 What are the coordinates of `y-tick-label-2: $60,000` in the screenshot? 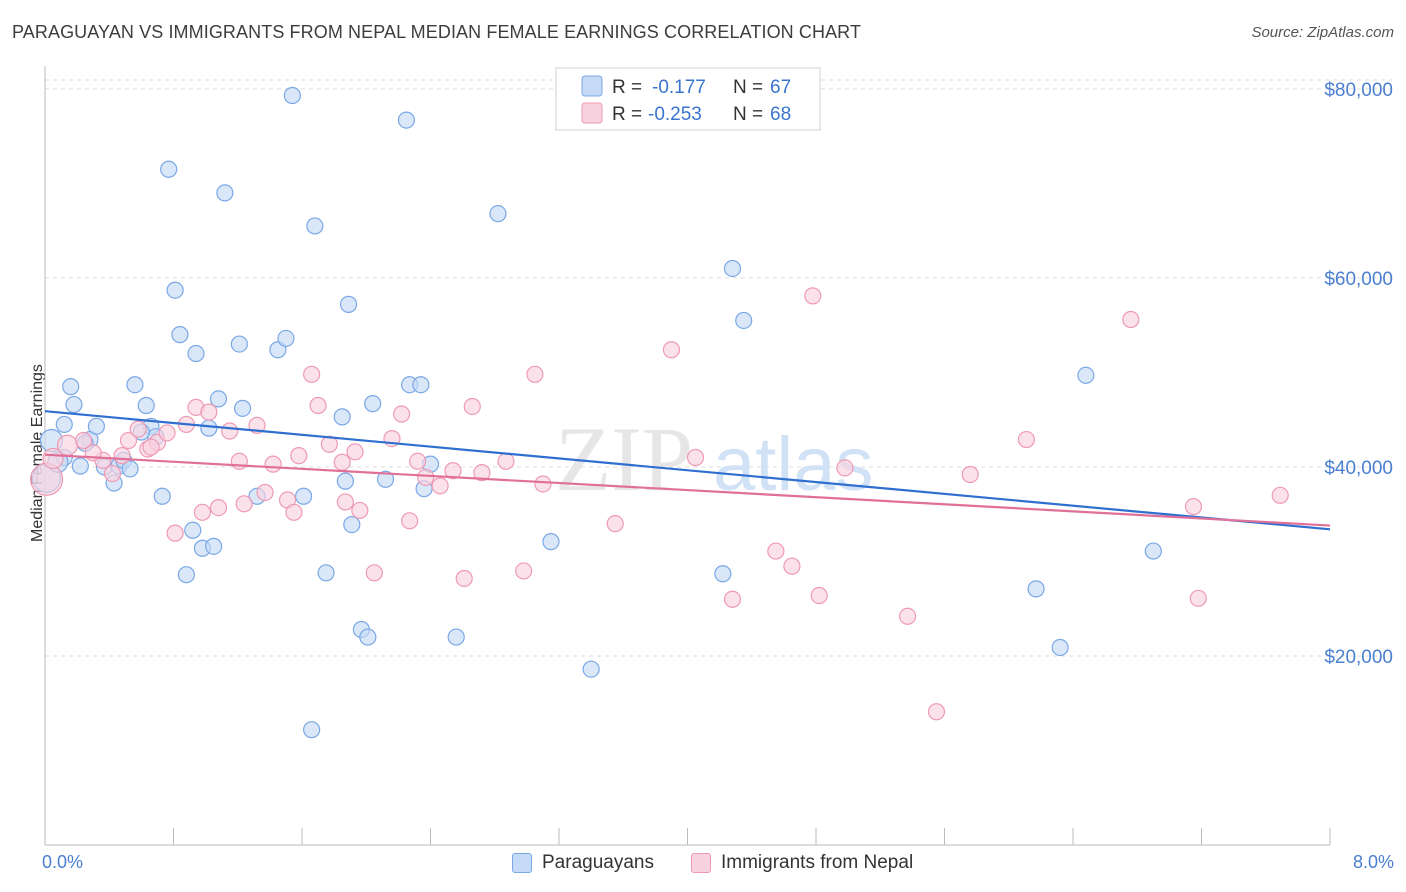 It's located at (1358, 279).